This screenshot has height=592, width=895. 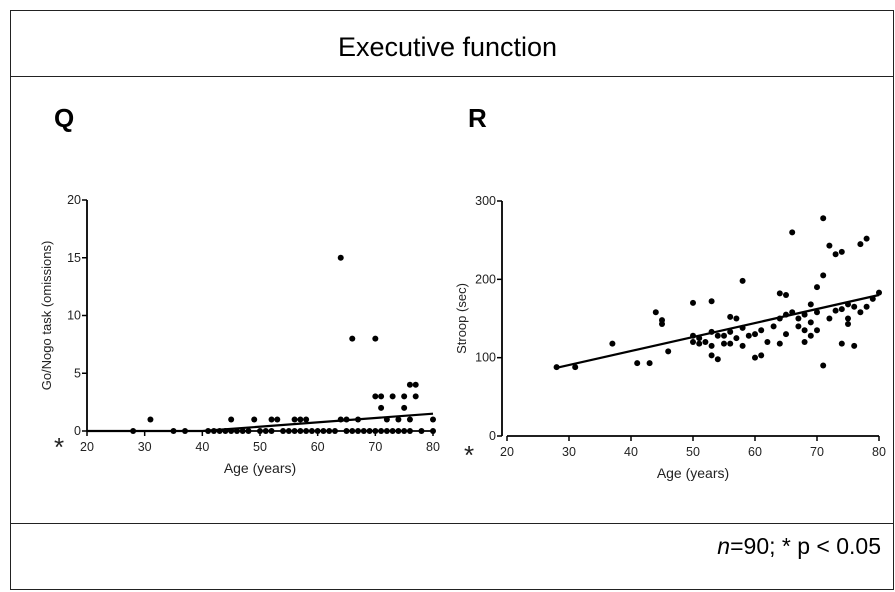 What do you see at coordinates (74, 258) in the screenshot?
I see `chart-q-y-tick-label: 15` at bounding box center [74, 258].